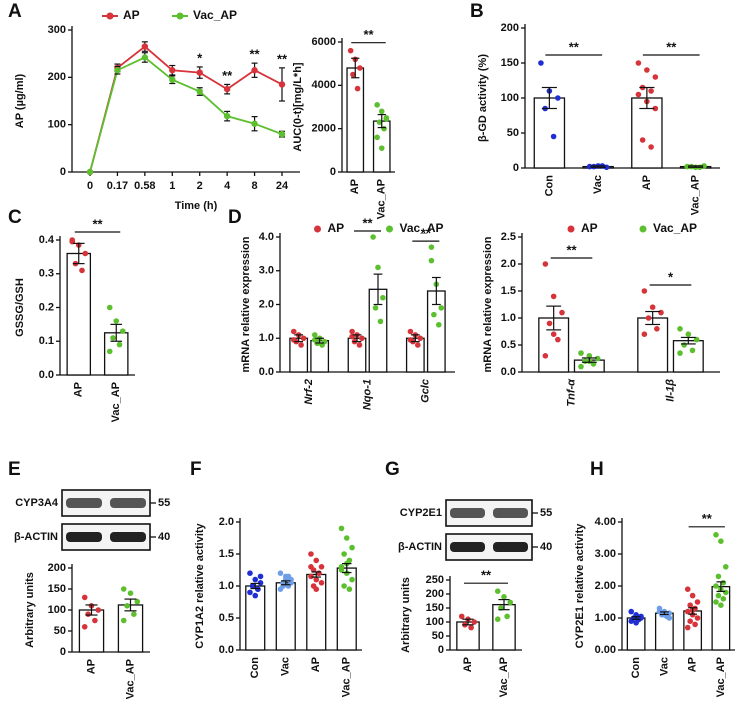 This screenshot has width=740, height=716. I want to click on x-tick-label: 1, so click(172, 186).